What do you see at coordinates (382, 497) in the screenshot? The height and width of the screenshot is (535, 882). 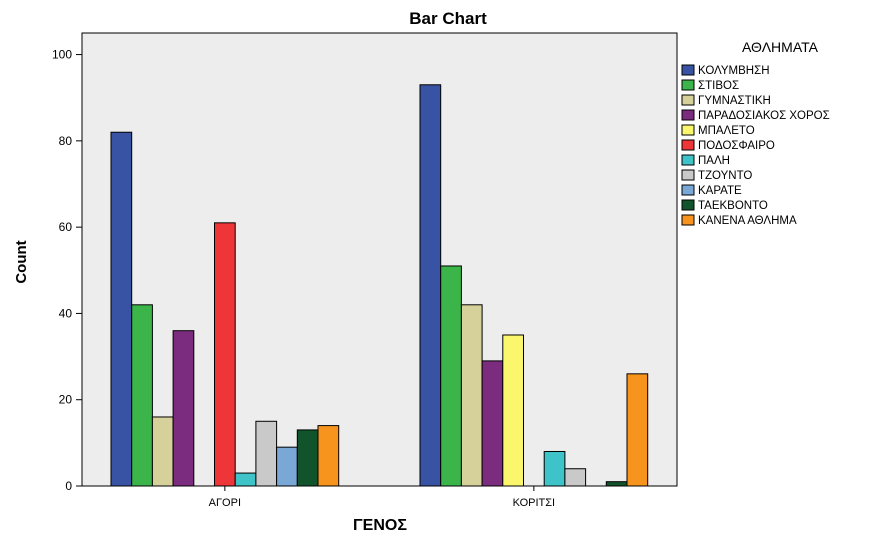 I see `x-axis: ΑΓΟΡΙ ΚΟΡΙΤΣΙ` at bounding box center [382, 497].